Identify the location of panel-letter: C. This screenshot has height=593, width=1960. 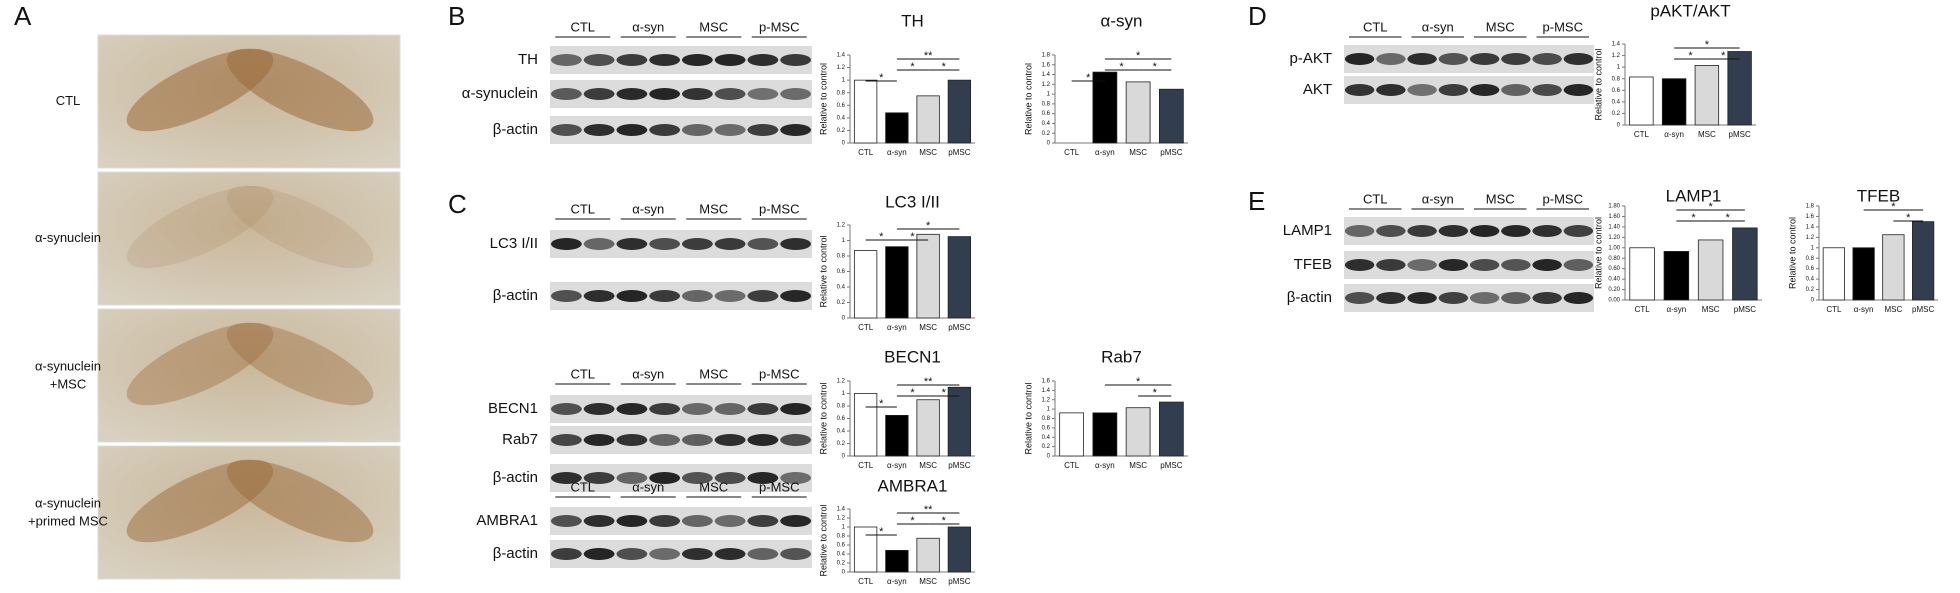
(457, 204).